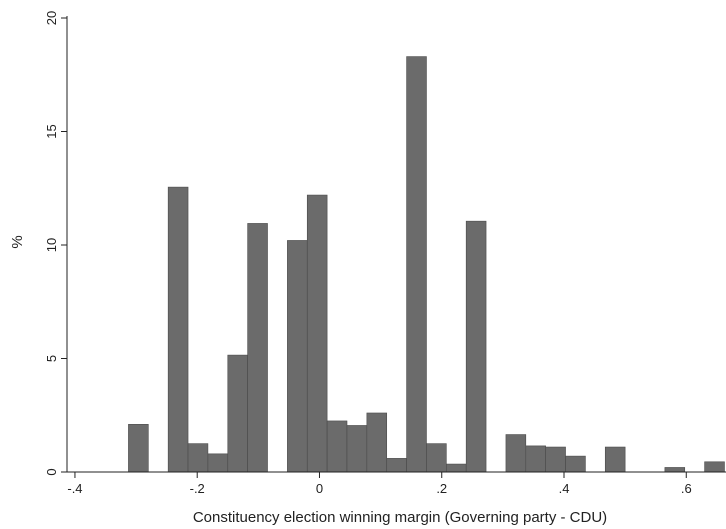 Image resolution: width=726 pixels, height=529 pixels. What do you see at coordinates (51, 131) in the screenshot?
I see `y-tick-label-4: 15` at bounding box center [51, 131].